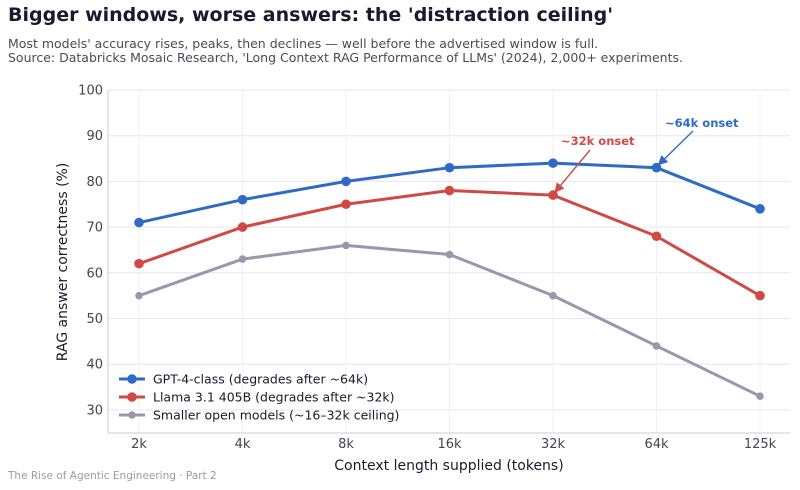 This screenshot has height=490, width=800. What do you see at coordinates (94, 182) in the screenshot?
I see `y-tick-label: 80` at bounding box center [94, 182].